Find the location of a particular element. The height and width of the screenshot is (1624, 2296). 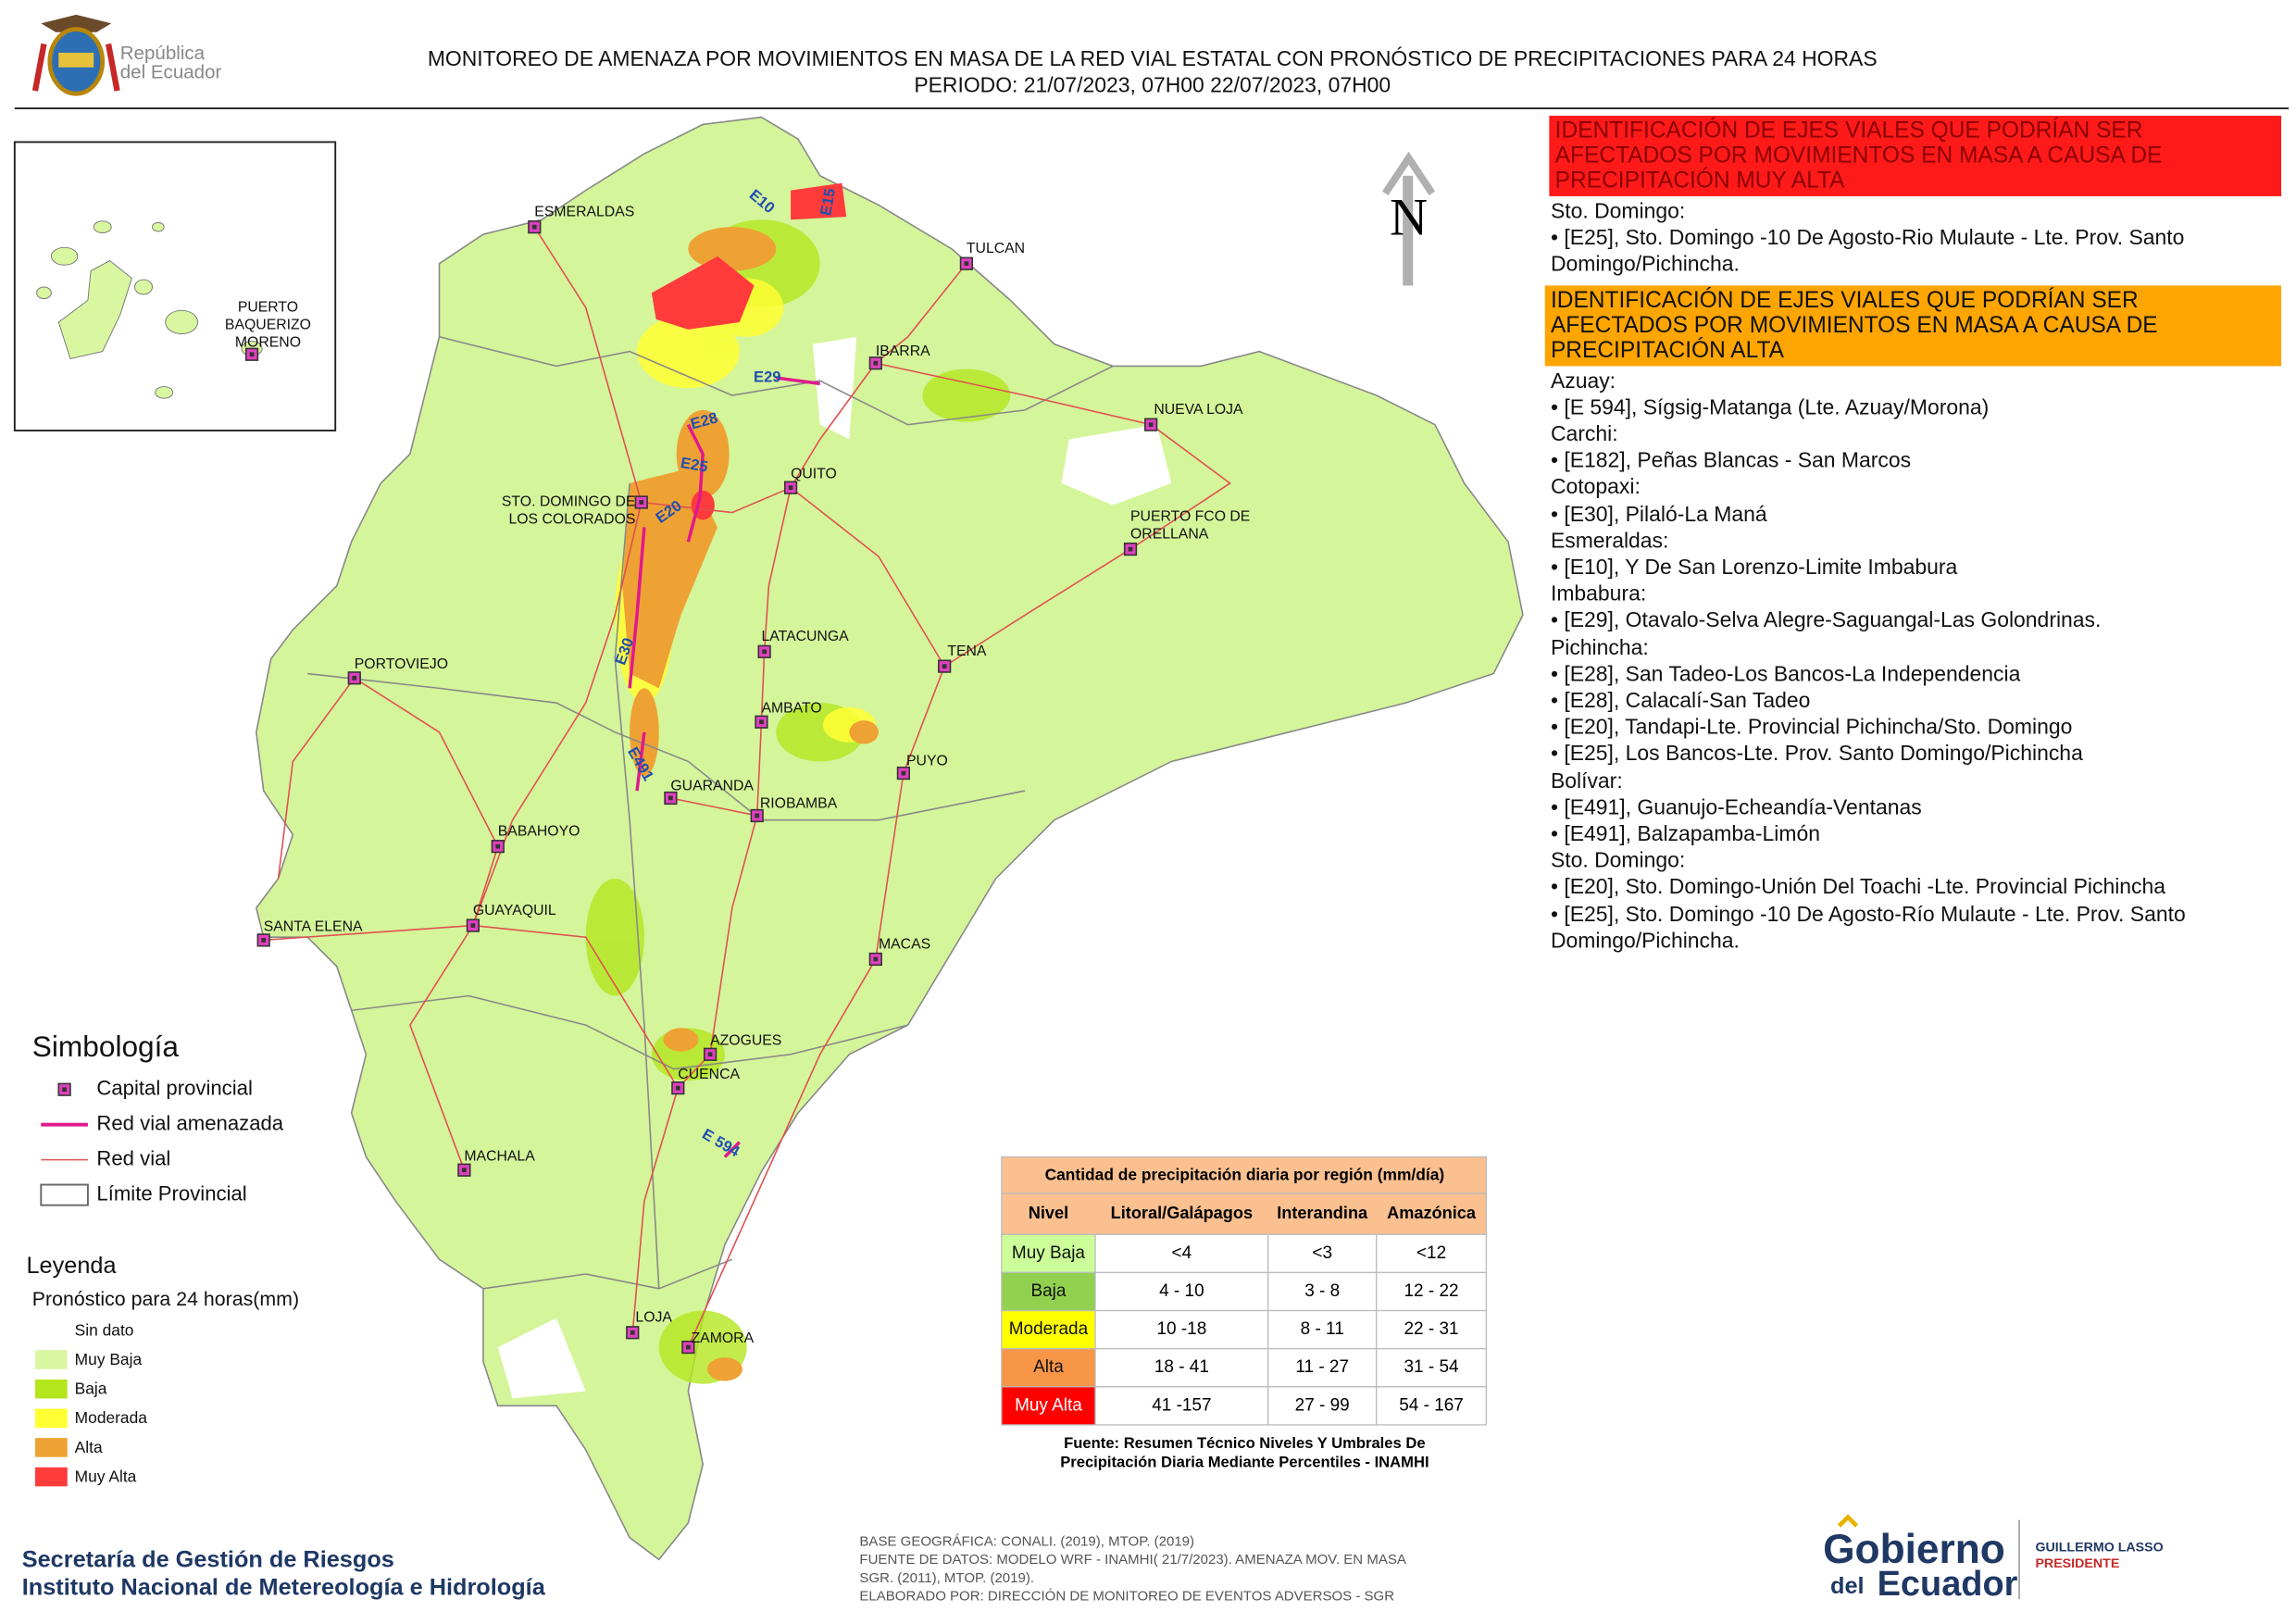

legend-item: Moderada is located at coordinates (111, 1417).